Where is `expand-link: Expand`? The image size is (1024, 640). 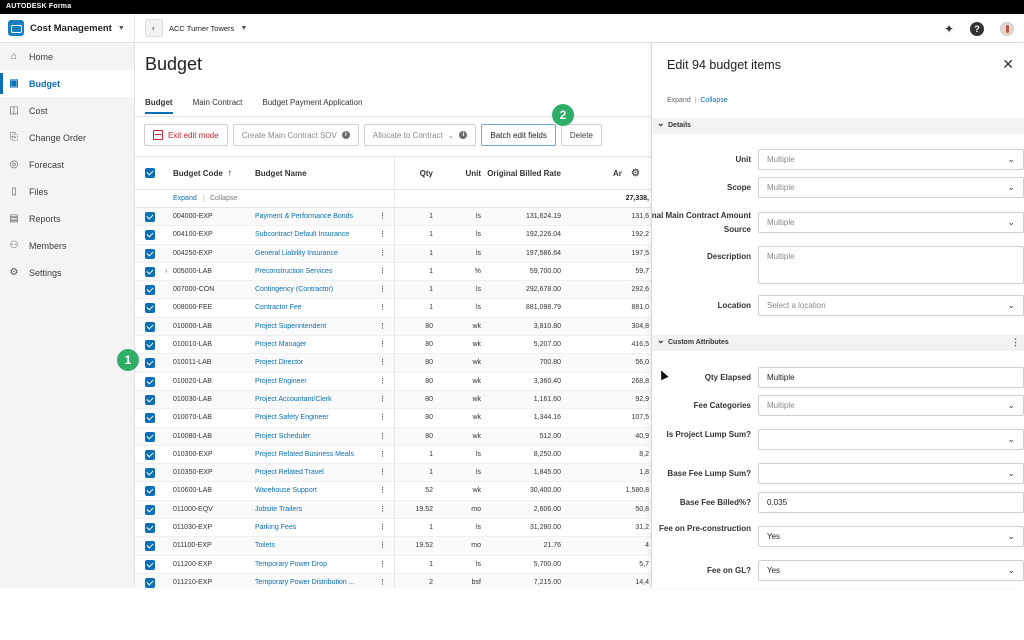 expand-link: Expand is located at coordinates (185, 198).